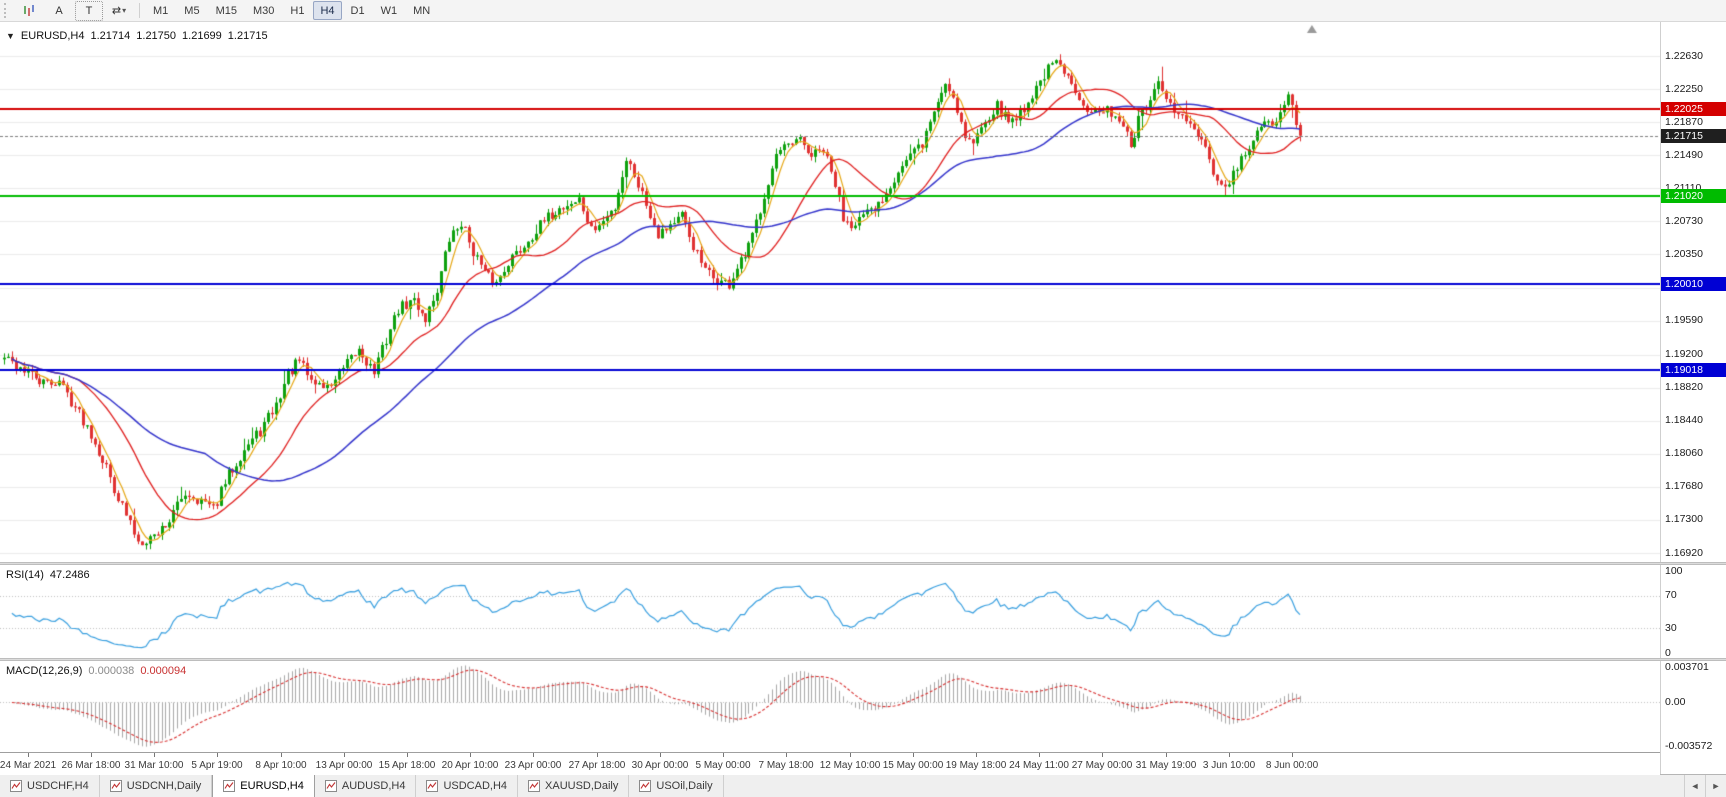  What do you see at coordinates (786, 765) in the screenshot?
I see `time-label: 7 May 18:00` at bounding box center [786, 765].